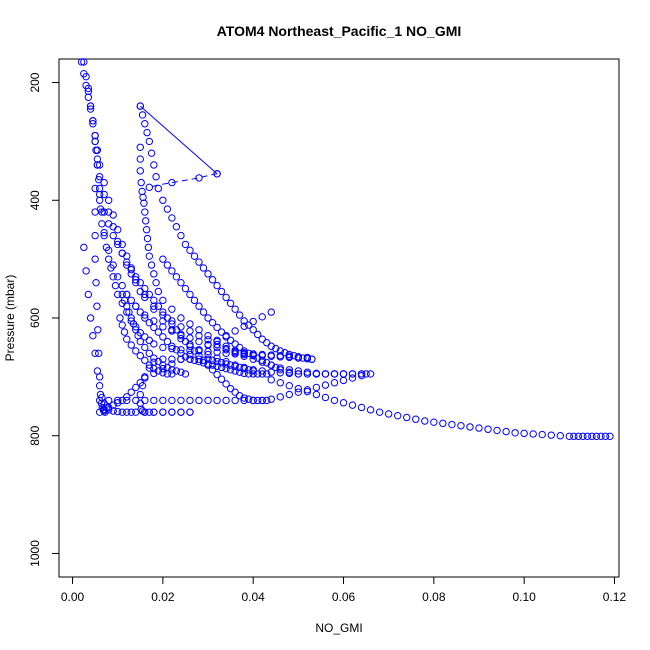  What do you see at coordinates (35, 200) in the screenshot?
I see `y-tick-label: 400` at bounding box center [35, 200].